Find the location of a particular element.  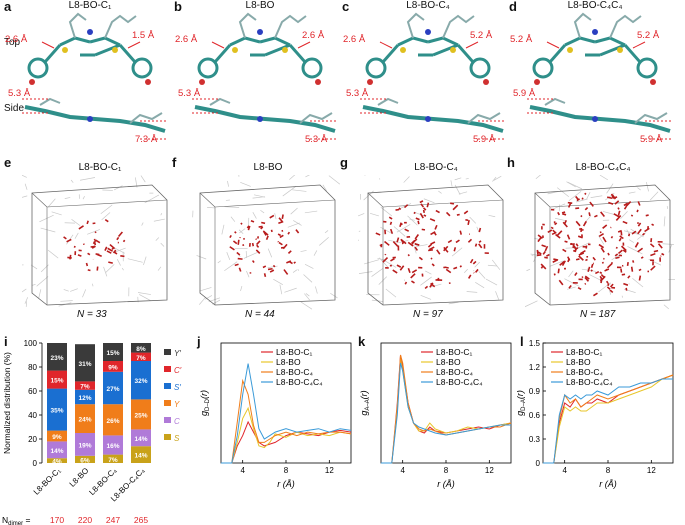

aggregate-title: L8-BO is located at coordinates (268, 167).